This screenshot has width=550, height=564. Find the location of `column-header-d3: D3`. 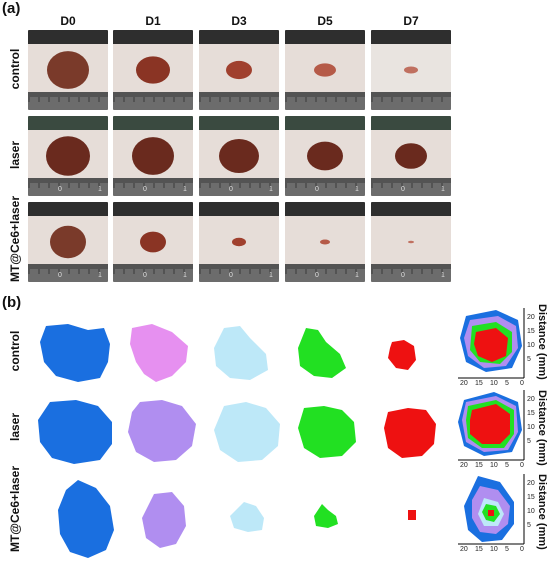

column-header-d3: D3 is located at coordinates (239, 21).